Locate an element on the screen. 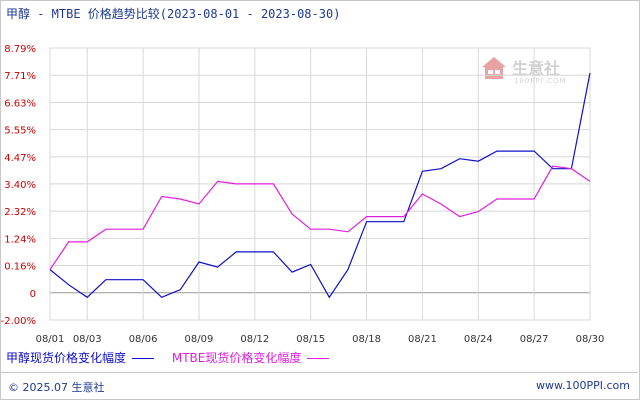  legend-item-series-1: 甲醇现货价格变化幅度 is located at coordinates (80, 357).